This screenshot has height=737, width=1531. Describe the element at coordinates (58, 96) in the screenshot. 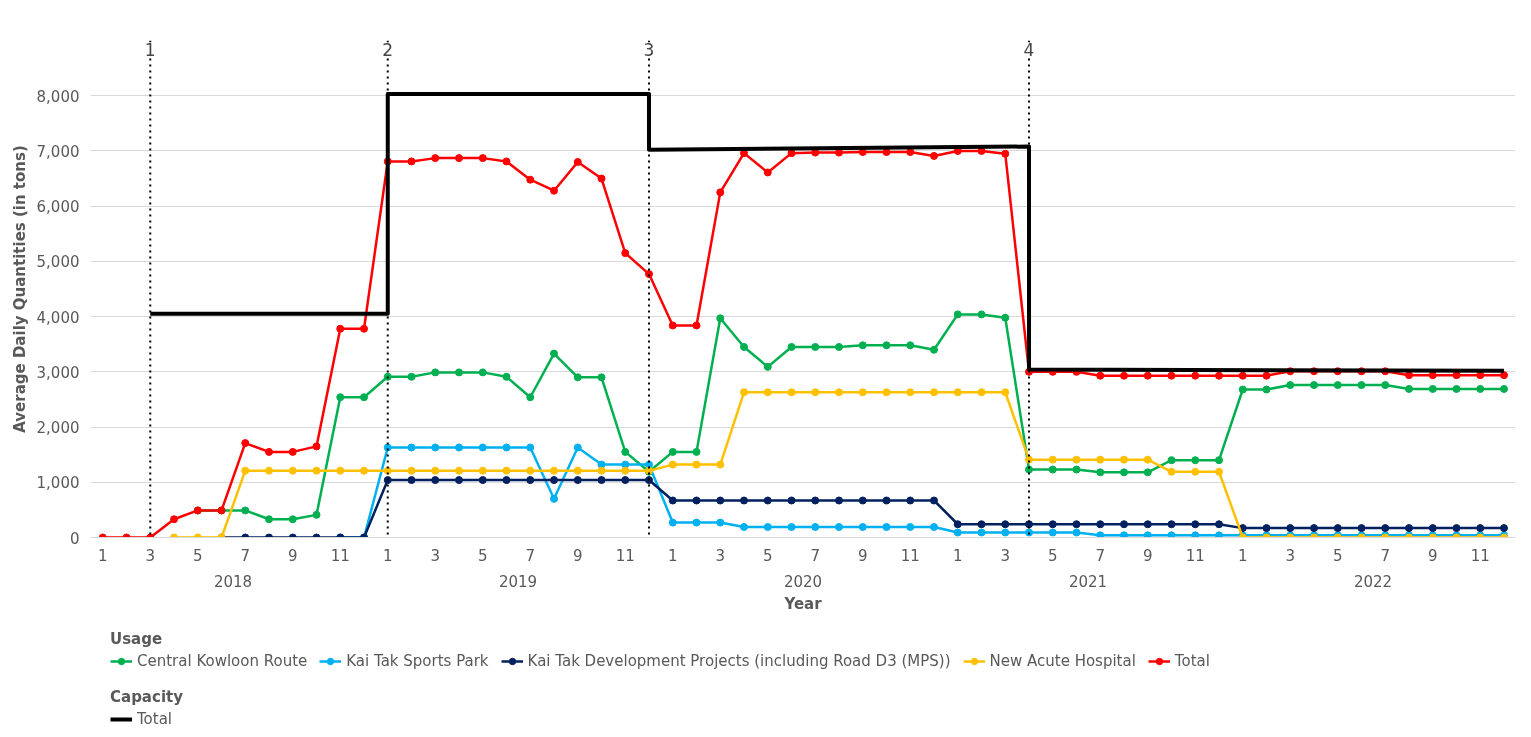

I see `y-tick-label: 8,000` at that location.